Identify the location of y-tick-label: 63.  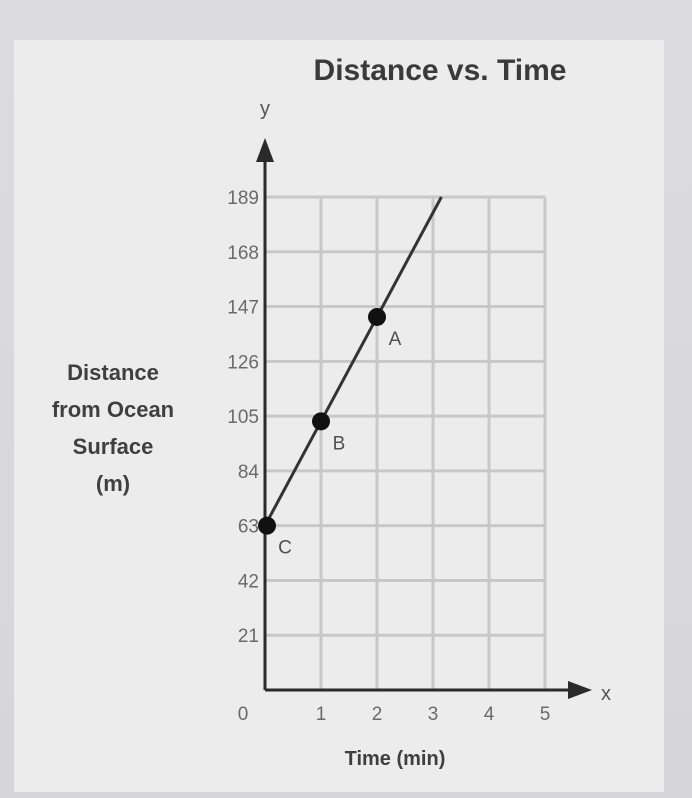
(248, 527).